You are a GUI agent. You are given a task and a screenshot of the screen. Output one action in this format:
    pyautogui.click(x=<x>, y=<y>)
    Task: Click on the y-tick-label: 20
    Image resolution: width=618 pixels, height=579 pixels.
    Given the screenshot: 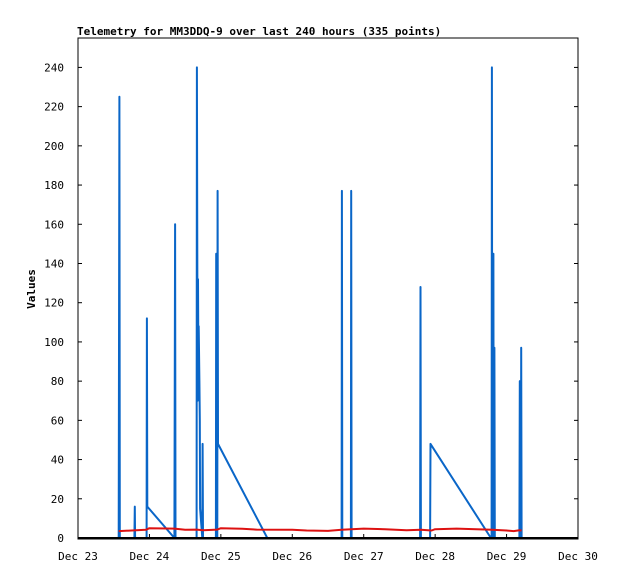 What is the action you would take?
    pyautogui.click(x=57, y=499)
    